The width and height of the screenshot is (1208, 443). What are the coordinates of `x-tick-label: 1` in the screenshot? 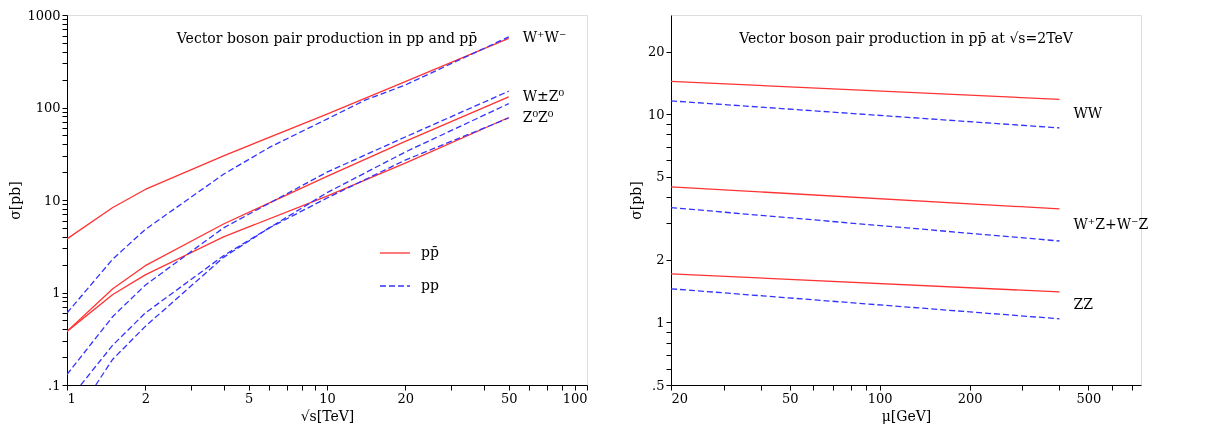 It's located at (71, 398).